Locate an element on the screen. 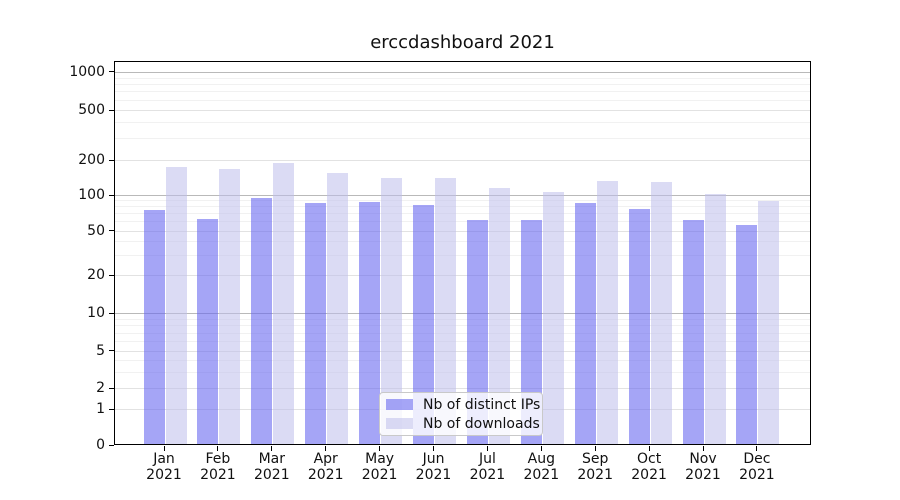 The width and height of the screenshot is (900, 500). y-tick-label: 2 is located at coordinates (100, 388).